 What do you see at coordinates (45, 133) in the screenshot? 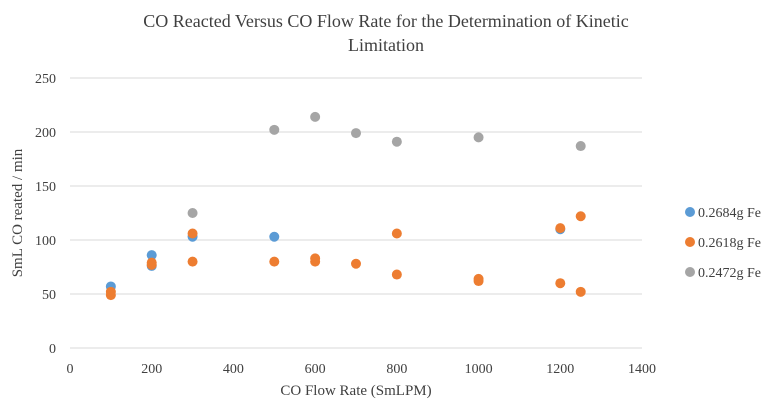
I see `y-tick-label: 200` at bounding box center [45, 133].